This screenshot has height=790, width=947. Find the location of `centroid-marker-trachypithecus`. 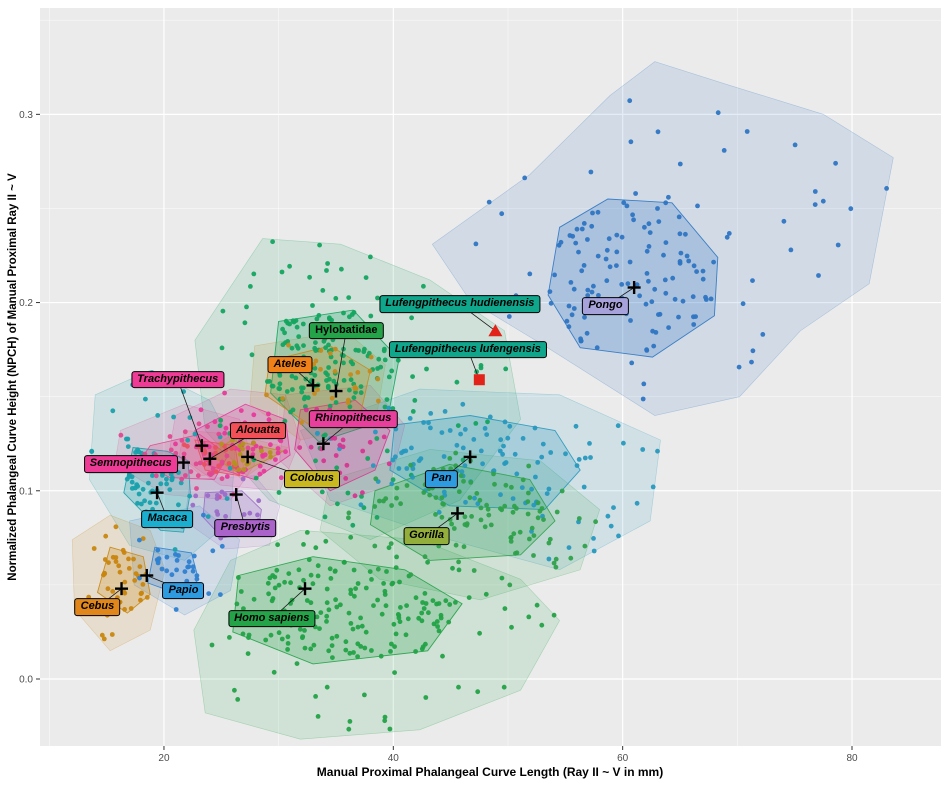

centroid-marker-trachypithecus is located at coordinates (202, 446).